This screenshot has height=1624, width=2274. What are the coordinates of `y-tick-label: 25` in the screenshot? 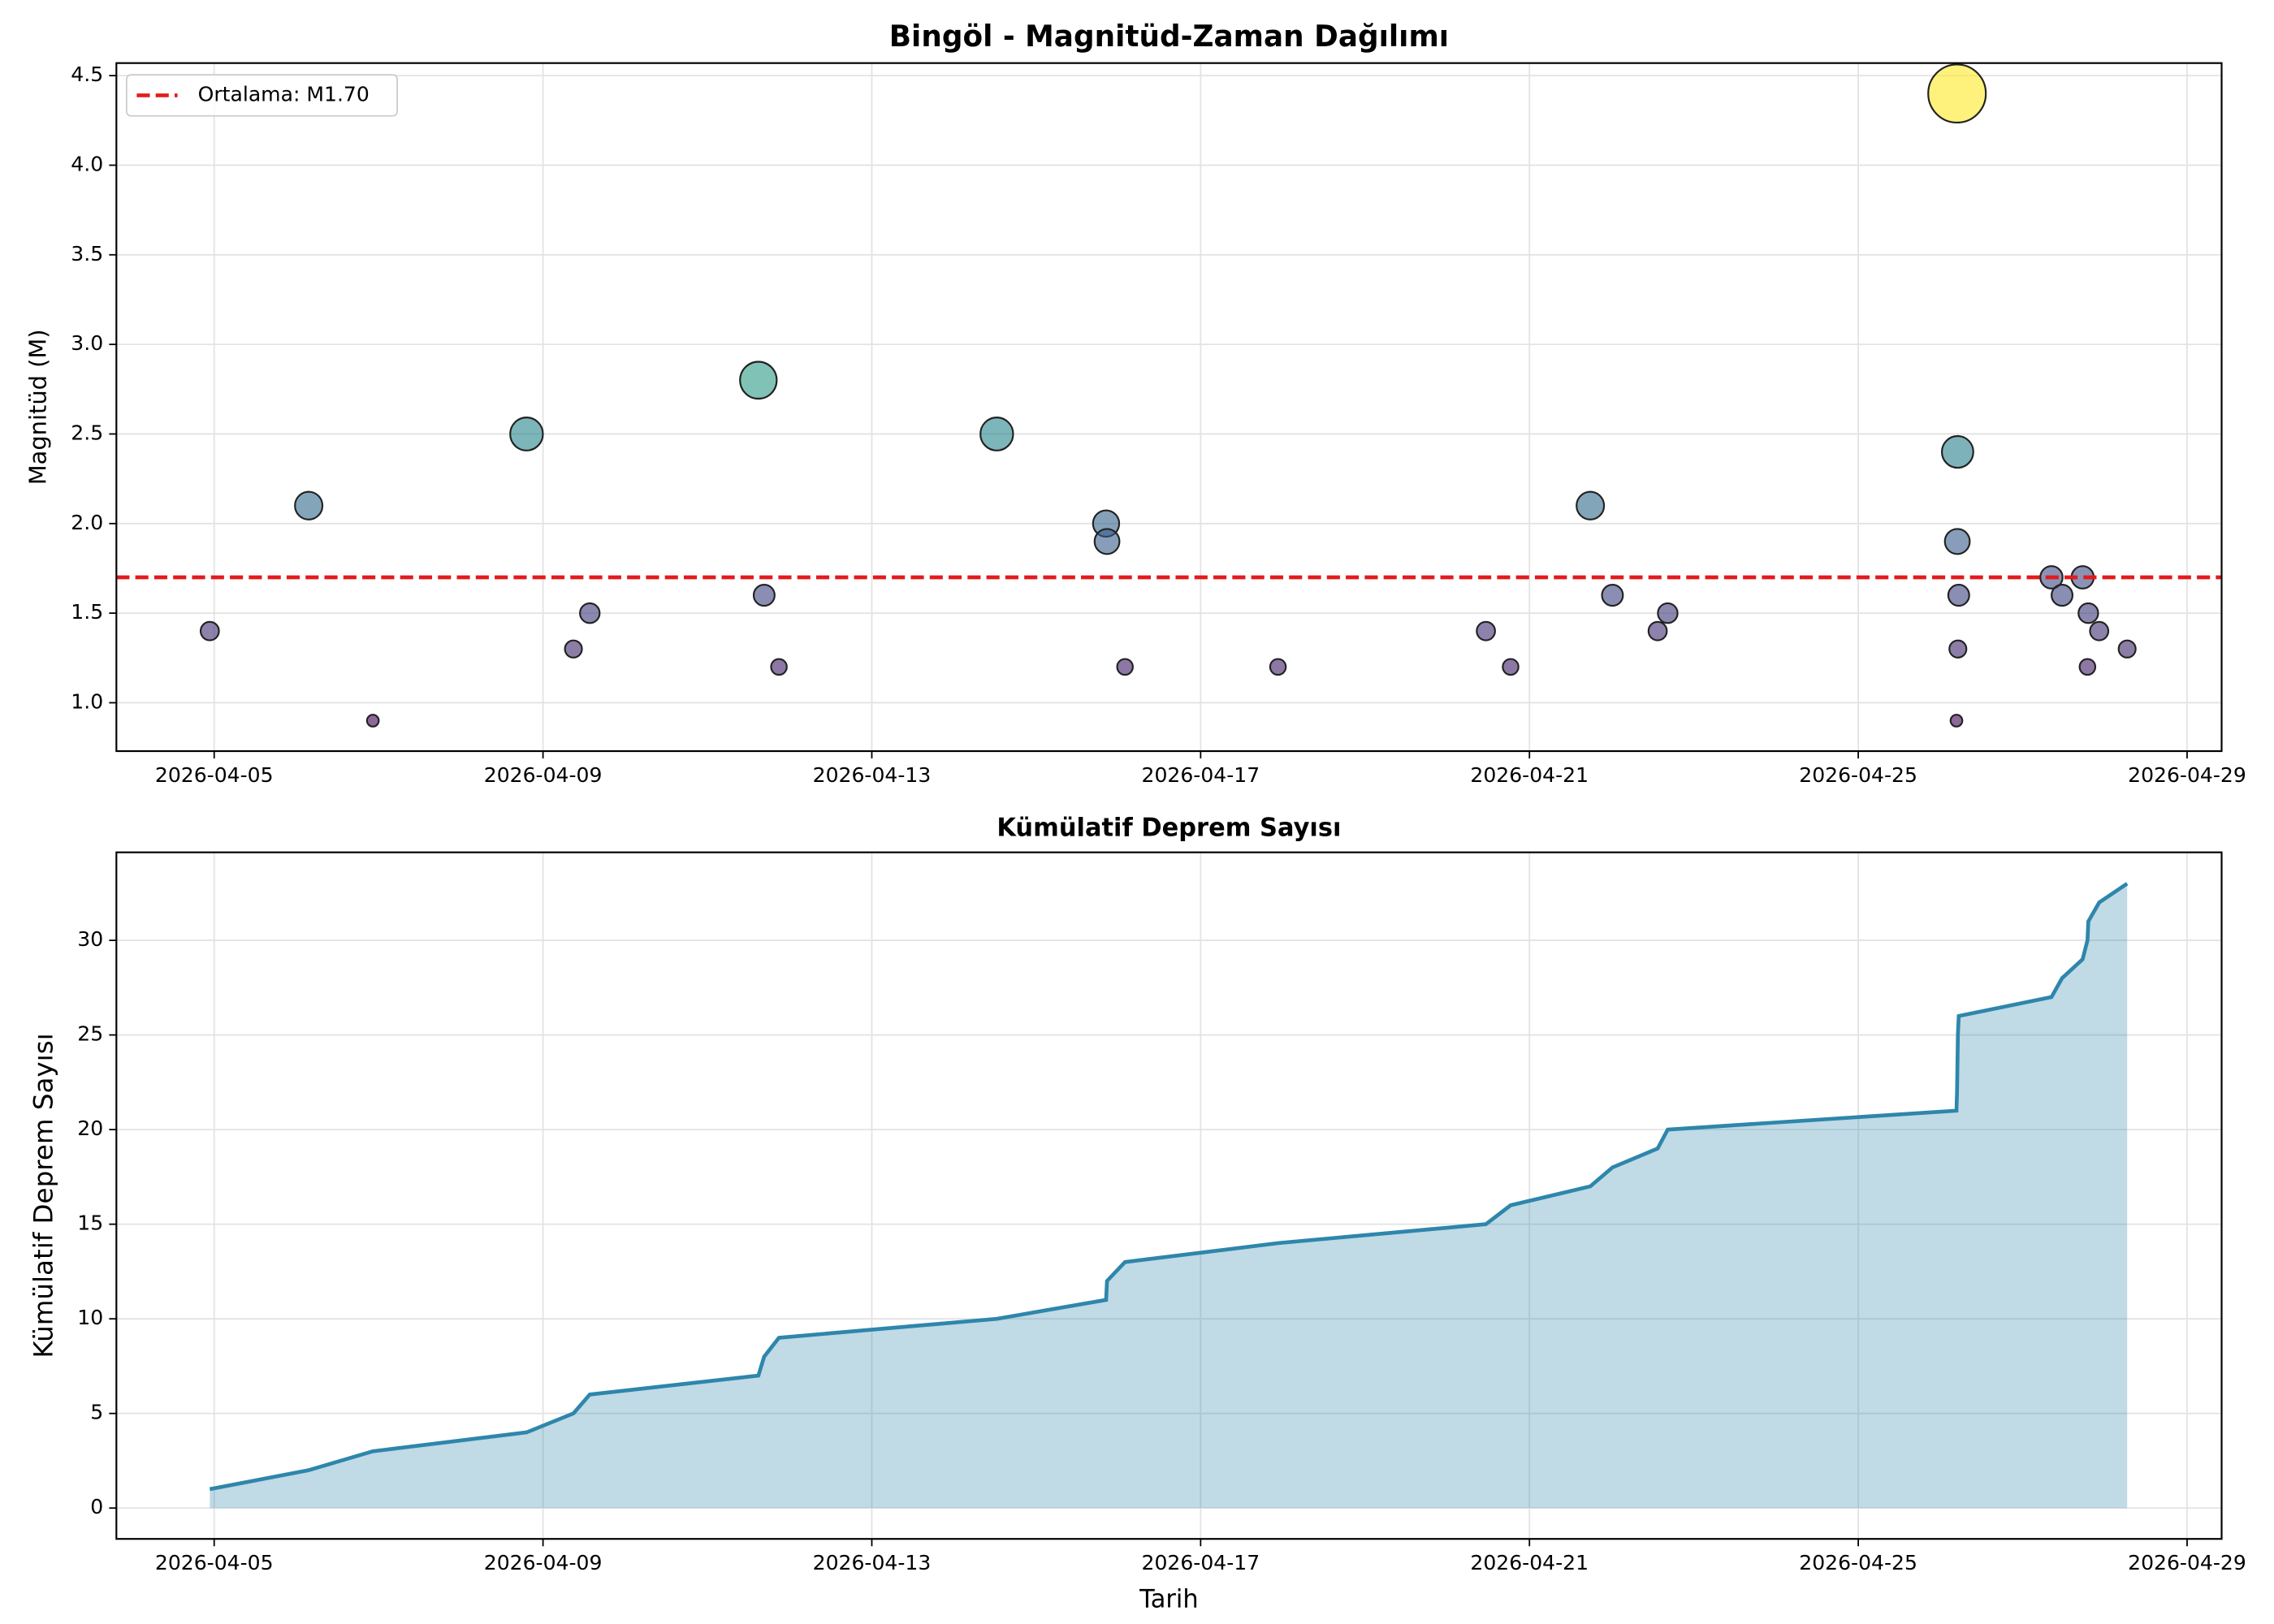 It's located at (90, 1034).